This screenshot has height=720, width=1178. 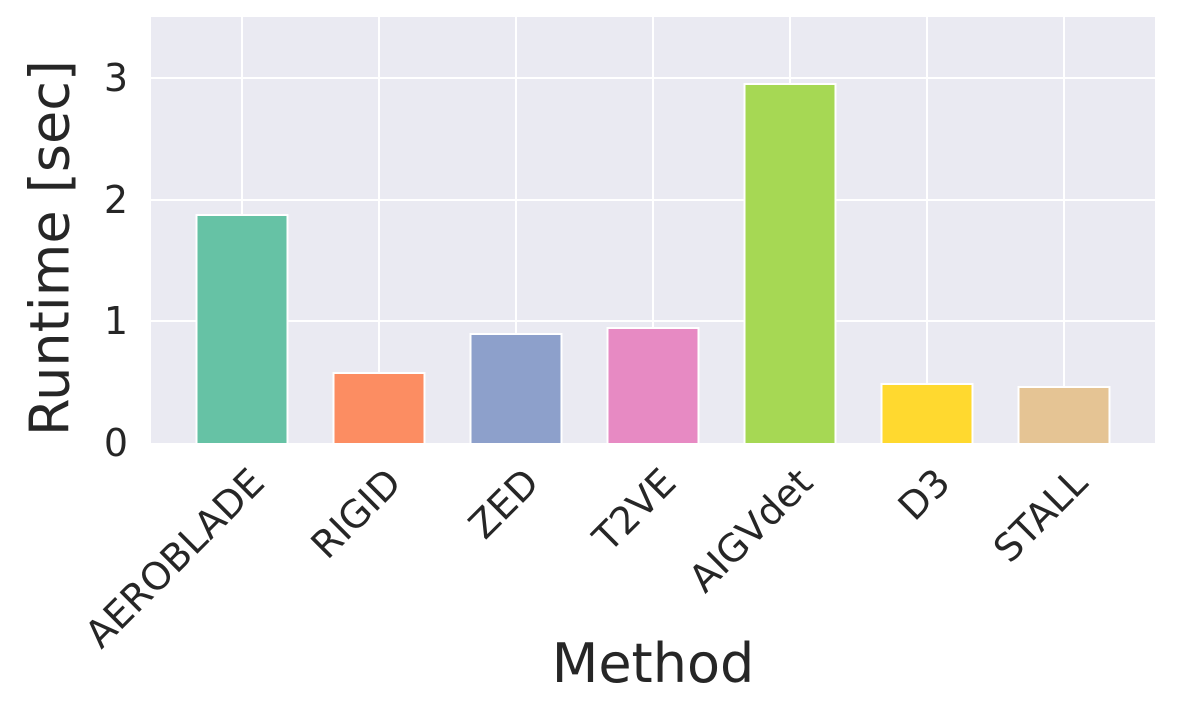 I want to click on category-slot-RIGID, so click(x=378, y=230).